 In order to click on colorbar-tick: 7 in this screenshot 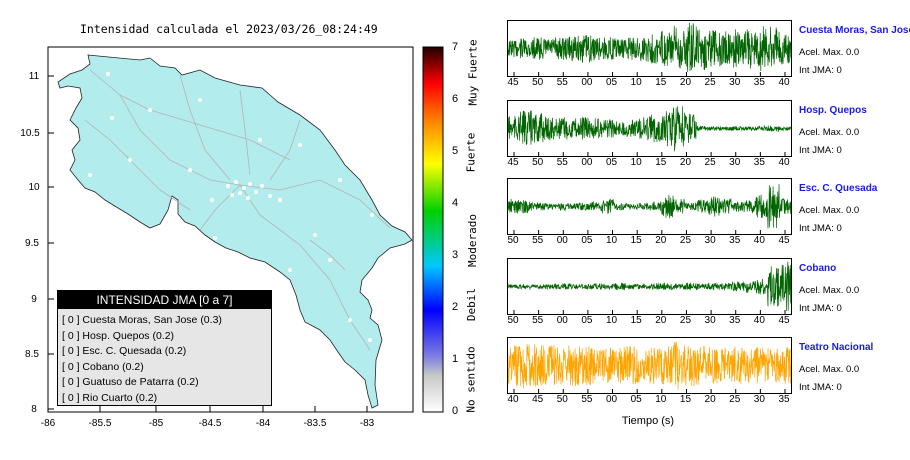, I will do `click(455, 47)`.